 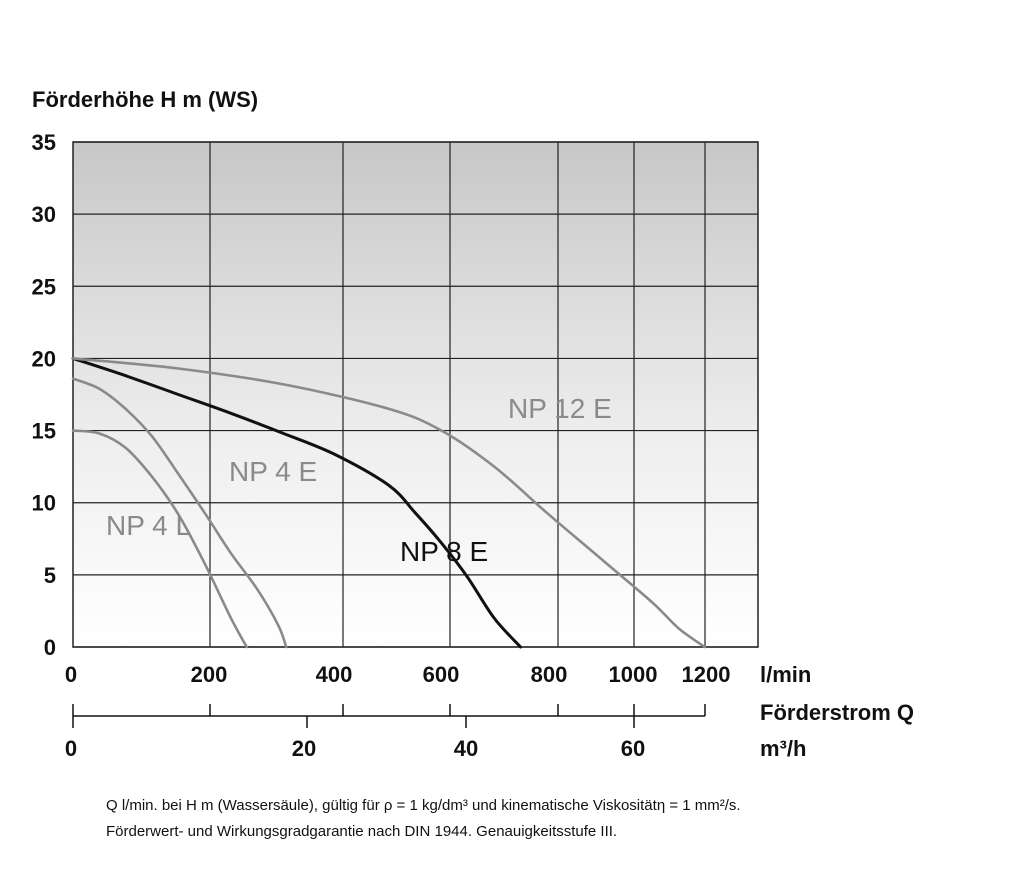 I want to click on label-np-4-e: NP 4 E, so click(x=273, y=471).